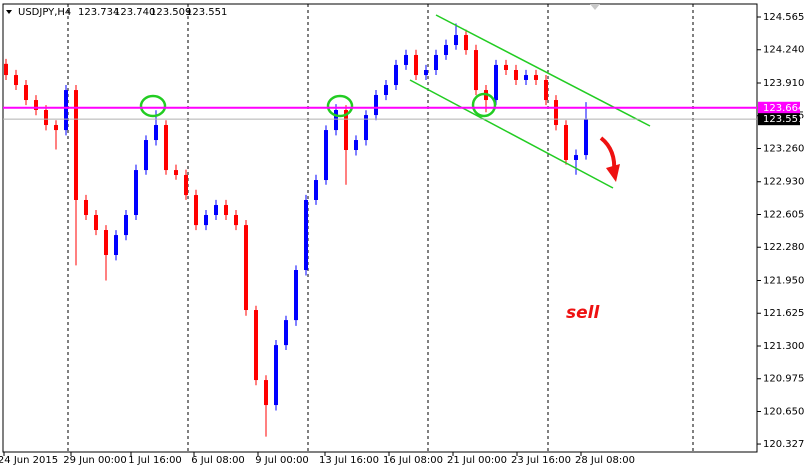 Image resolution: width=807 pixels, height=469 pixels. Describe the element at coordinates (583, 313) in the screenshot. I see `annotation: sell` at that location.